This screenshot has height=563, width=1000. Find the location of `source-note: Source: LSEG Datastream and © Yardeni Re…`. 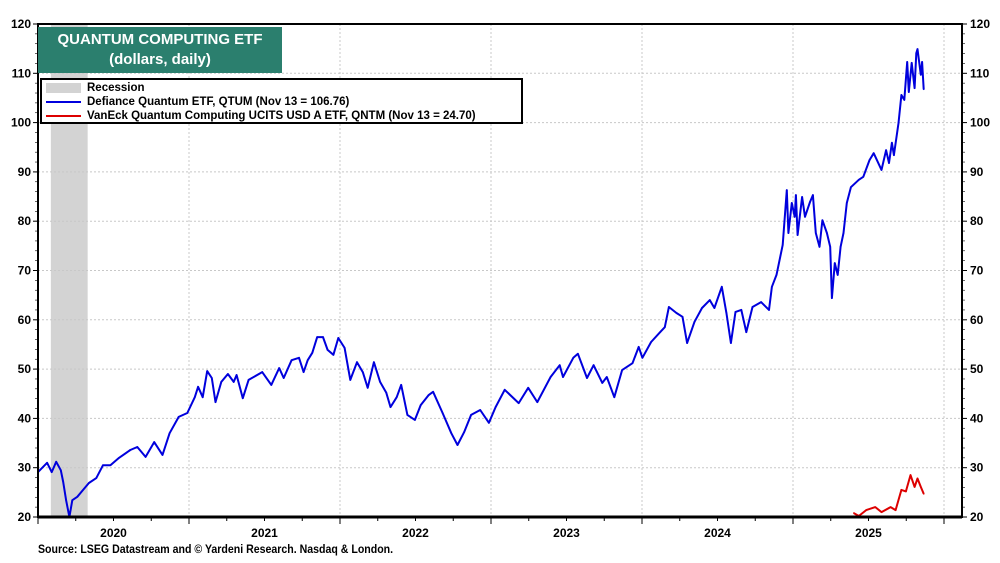

source-note: Source: LSEG Datastream and © Yardeni Re… is located at coordinates (216, 550).